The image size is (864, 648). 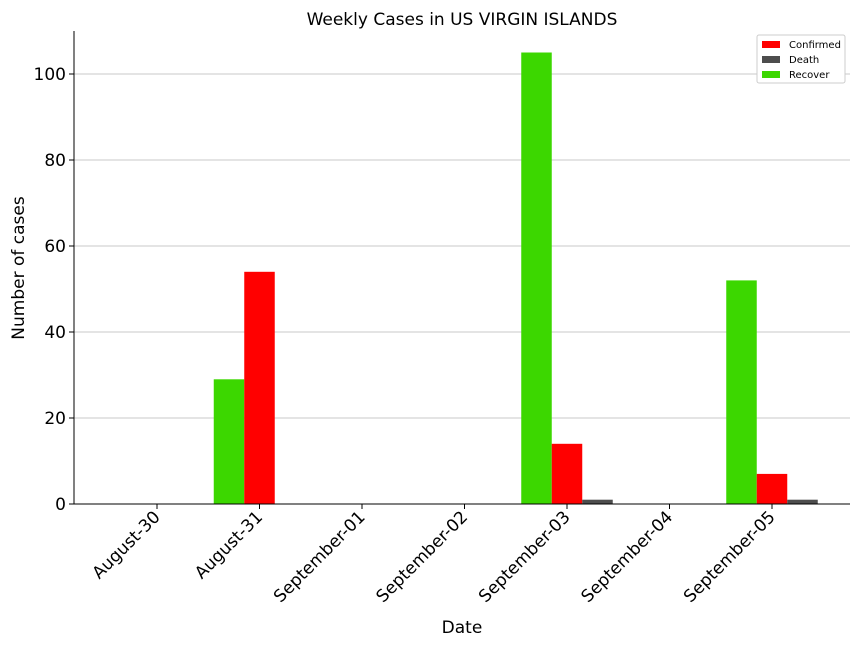 I want to click on y-axis-label: Number of cases, so click(x=19, y=268).